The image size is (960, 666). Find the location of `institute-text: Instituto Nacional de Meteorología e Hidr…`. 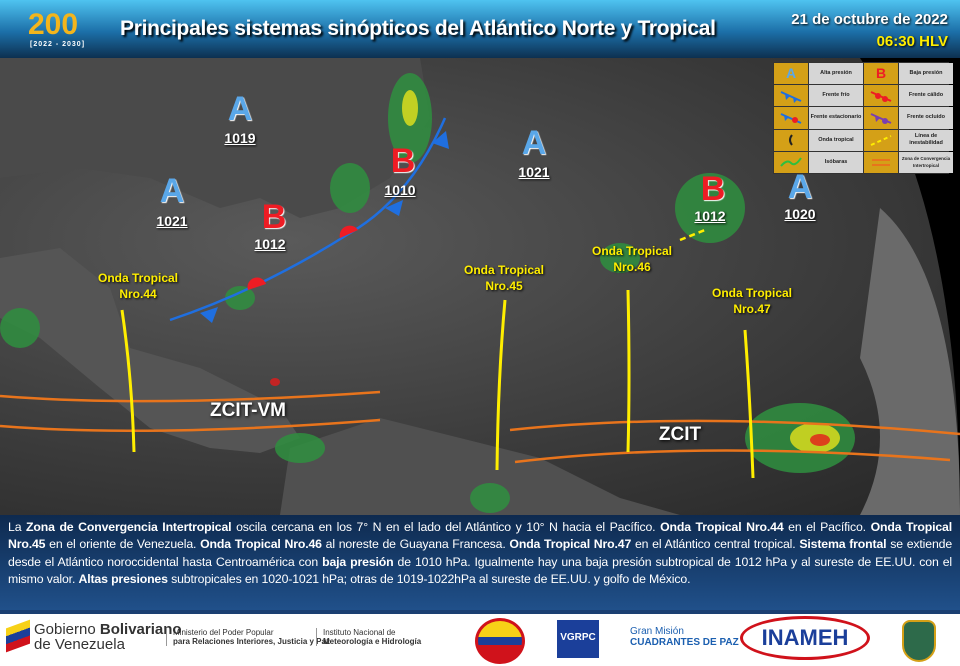

institute-text: Instituto Nacional de Meteorología e Hidr… is located at coordinates (368, 637).